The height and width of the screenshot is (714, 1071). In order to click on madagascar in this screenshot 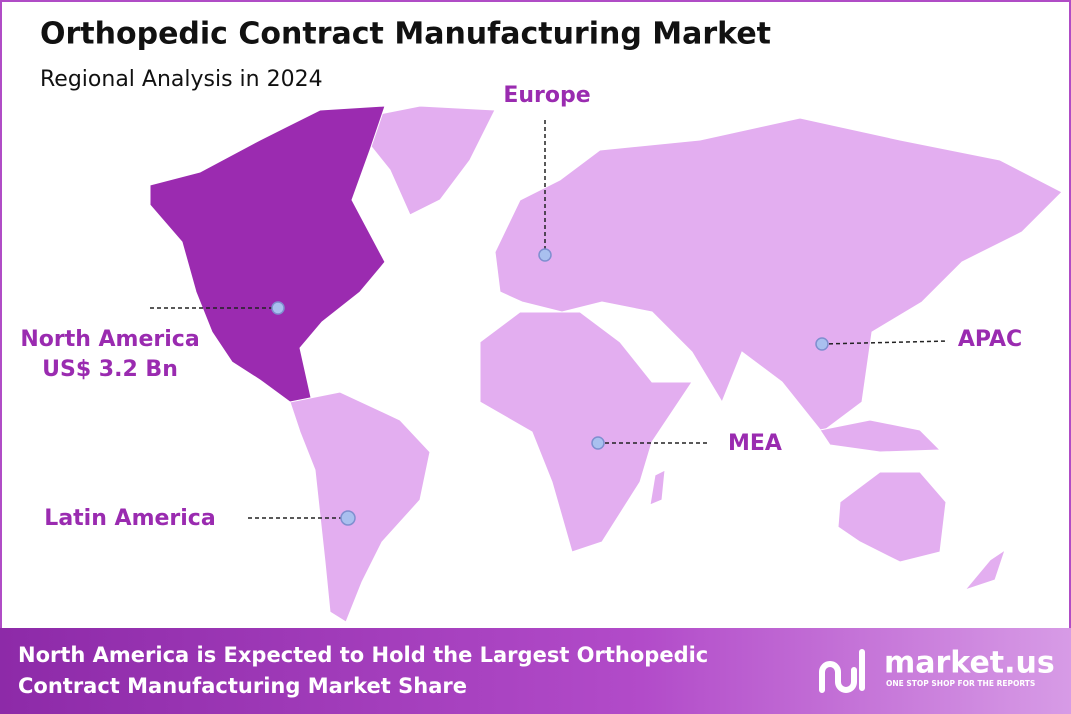, I will do `click(657, 487)`.